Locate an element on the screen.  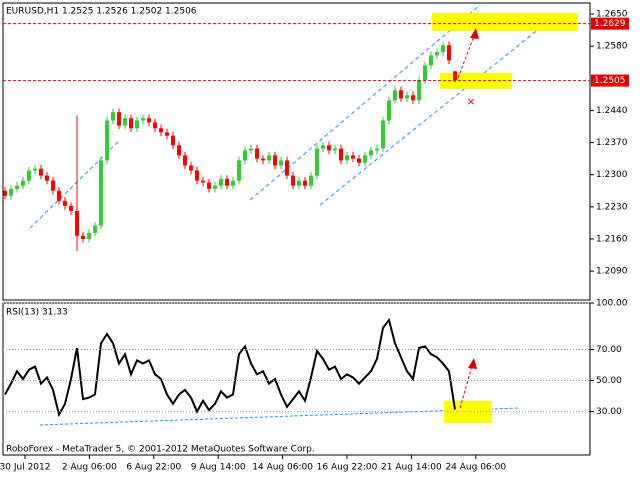
y-tick-label: 100.00 is located at coordinates (612, 304).